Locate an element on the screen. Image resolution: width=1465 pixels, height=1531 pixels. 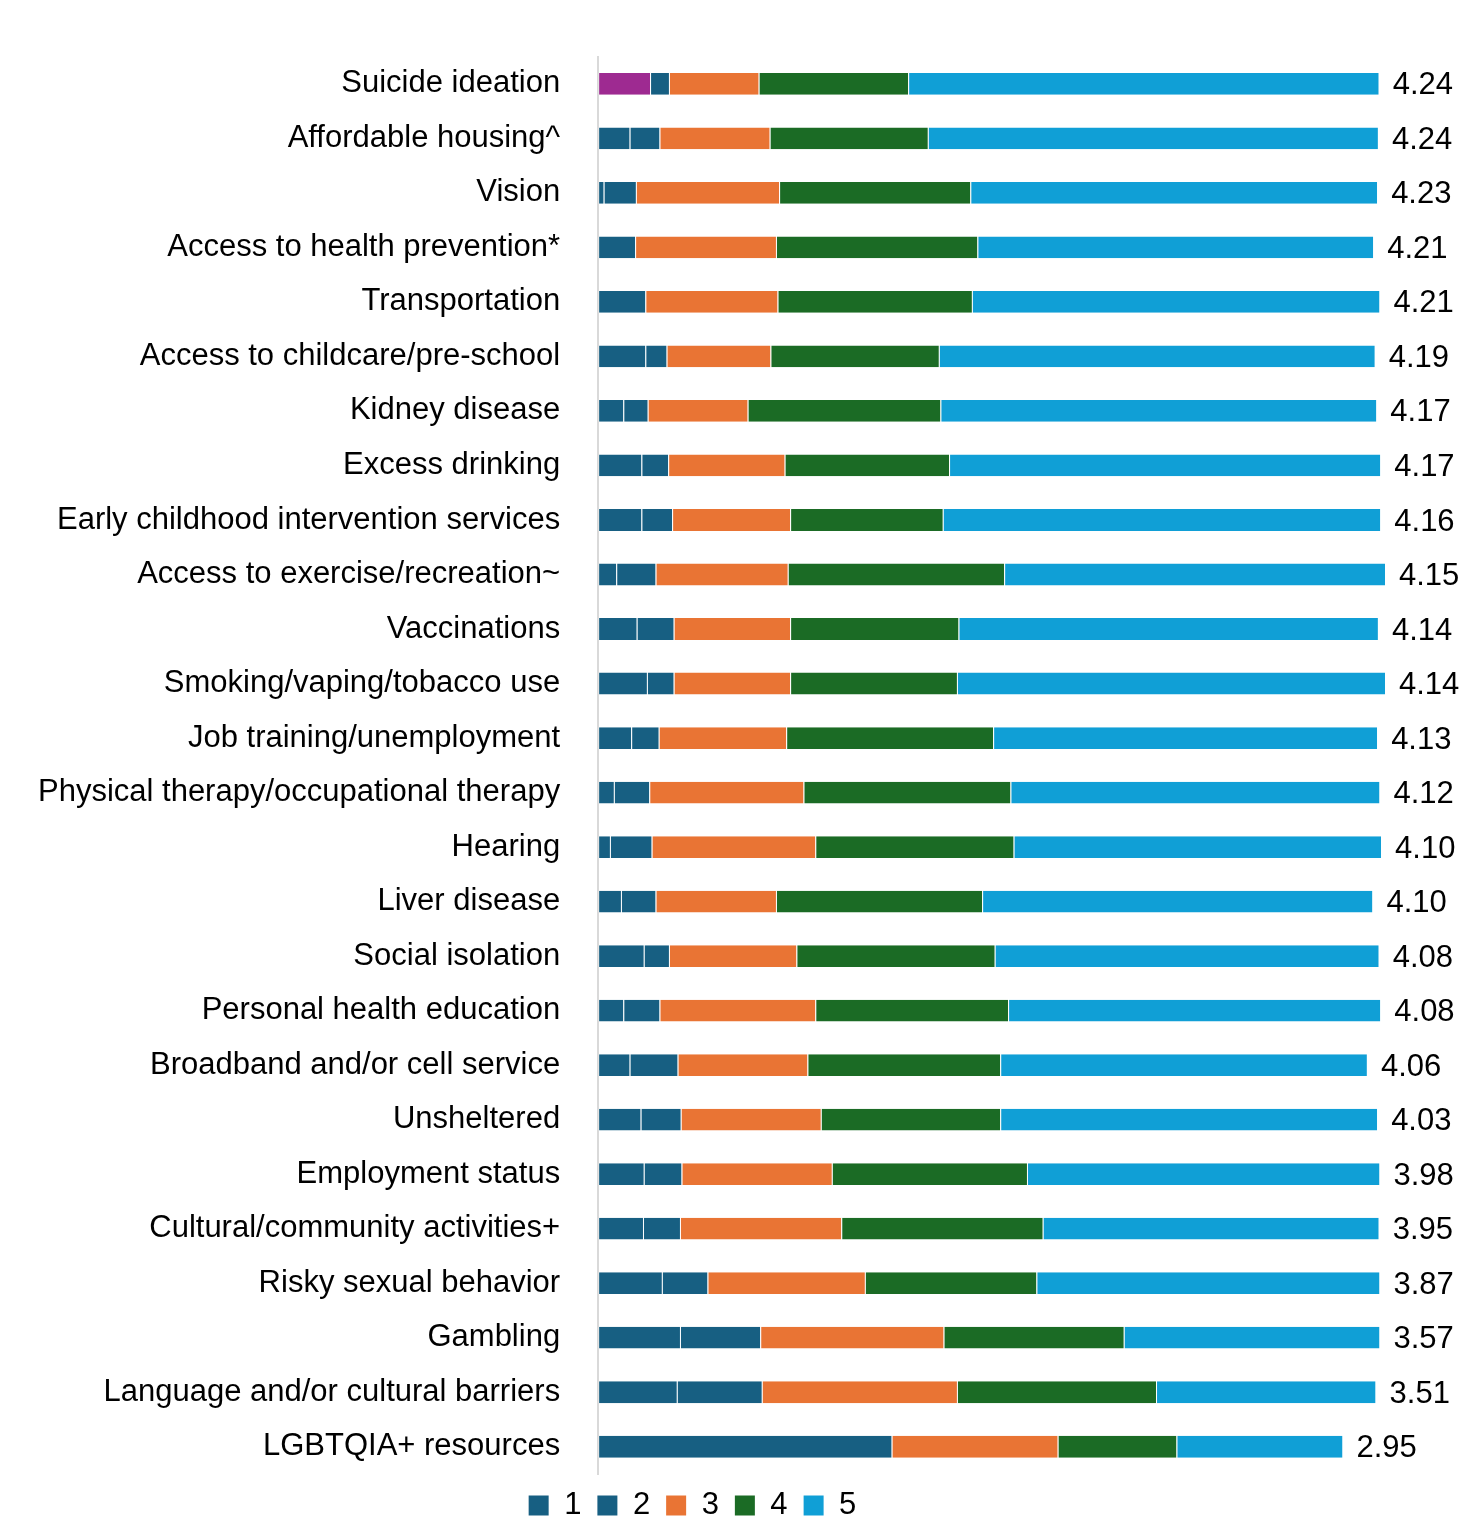
y-tick-label: Excess drinking is located at coordinates (452, 464).